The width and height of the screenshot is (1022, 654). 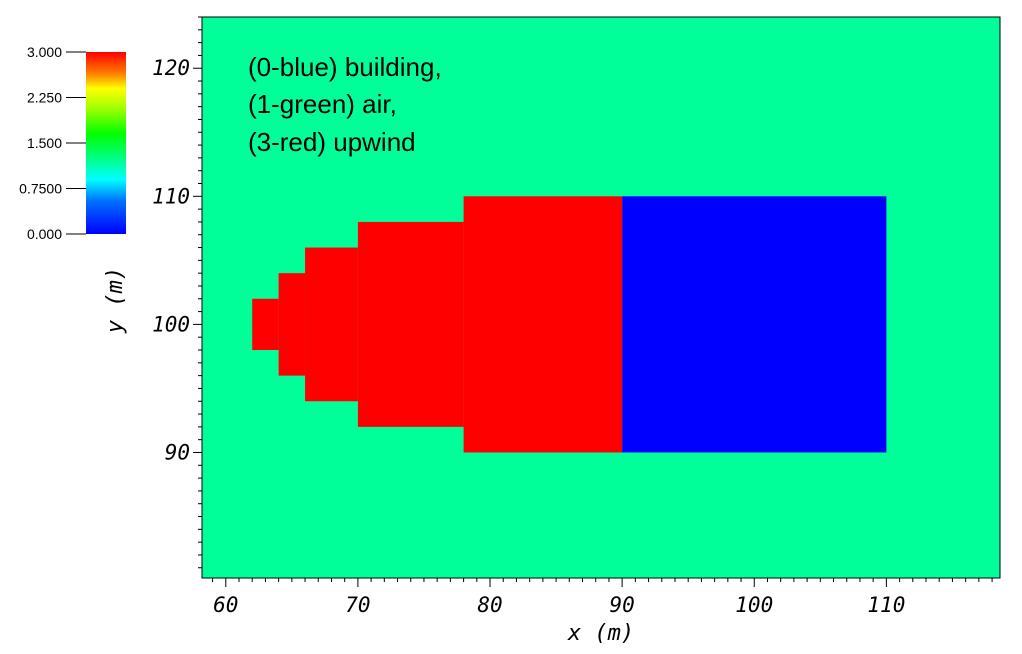 What do you see at coordinates (357, 605) in the screenshot?
I see `x-tick-label: 70` at bounding box center [357, 605].